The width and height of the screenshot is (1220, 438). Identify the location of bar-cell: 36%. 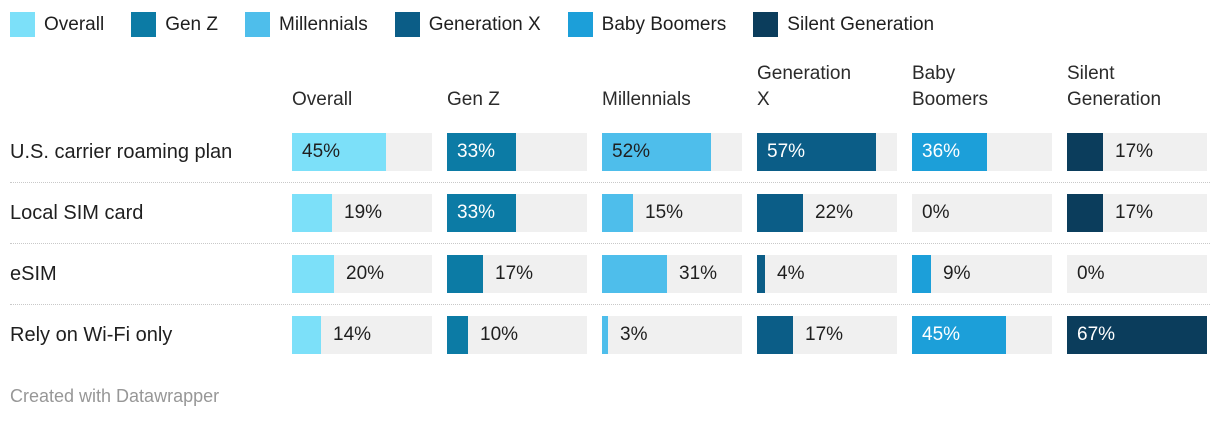
(982, 152).